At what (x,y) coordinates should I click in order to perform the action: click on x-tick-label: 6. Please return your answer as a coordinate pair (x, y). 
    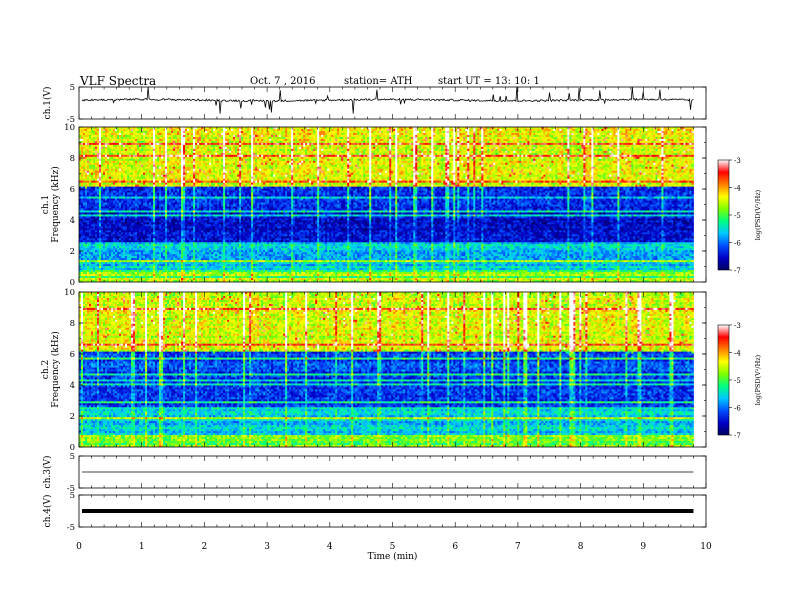
    Looking at the image, I should click on (455, 547).